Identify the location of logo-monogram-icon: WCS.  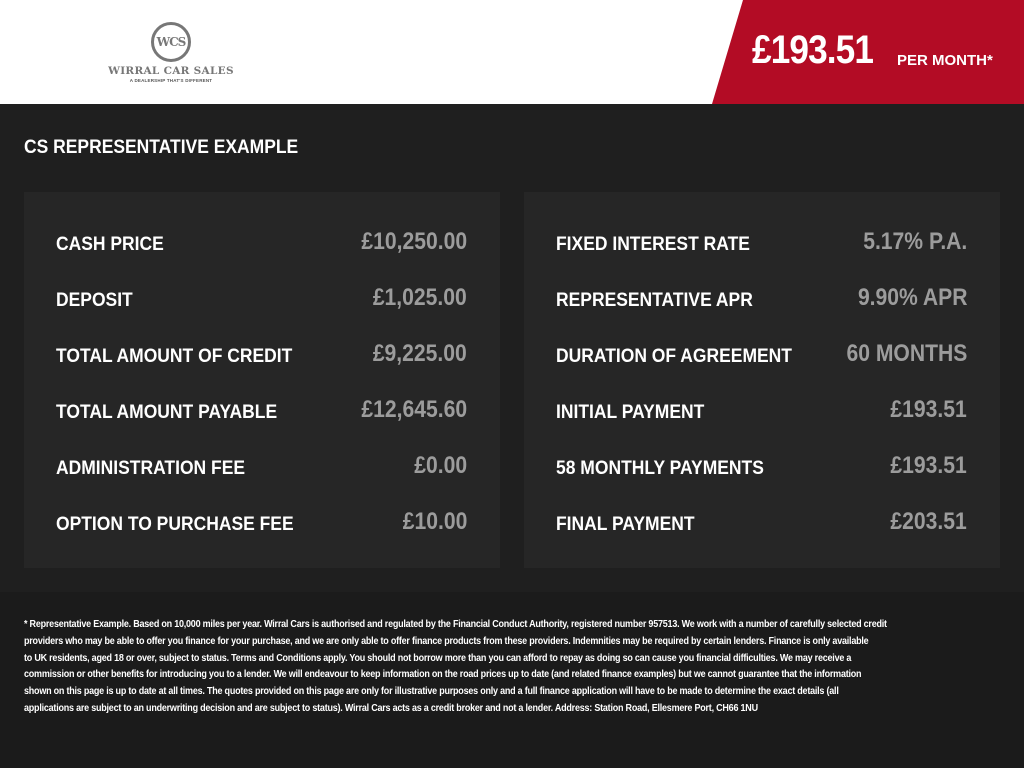
(171, 42).